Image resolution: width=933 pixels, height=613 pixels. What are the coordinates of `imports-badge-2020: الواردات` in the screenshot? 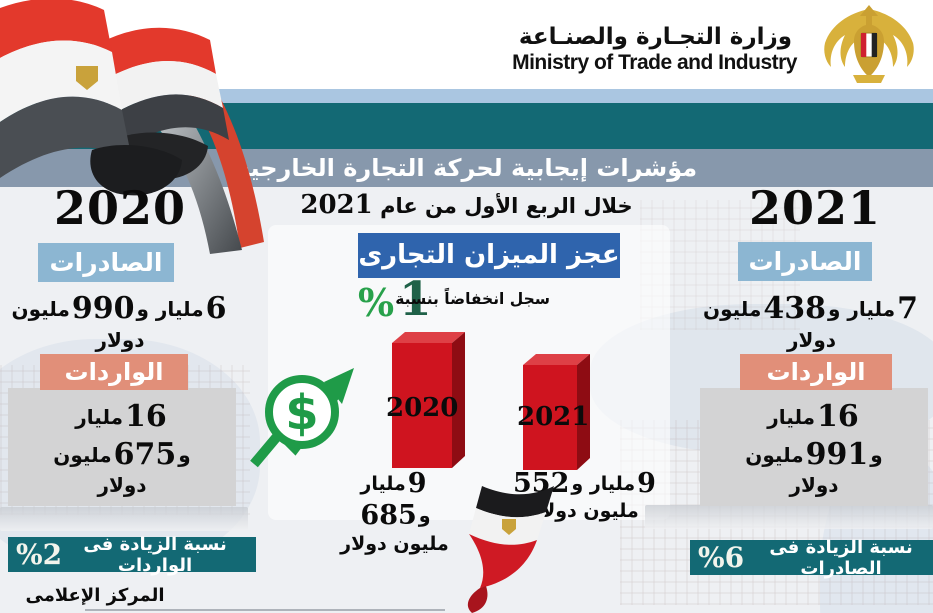 It's located at (114, 372).